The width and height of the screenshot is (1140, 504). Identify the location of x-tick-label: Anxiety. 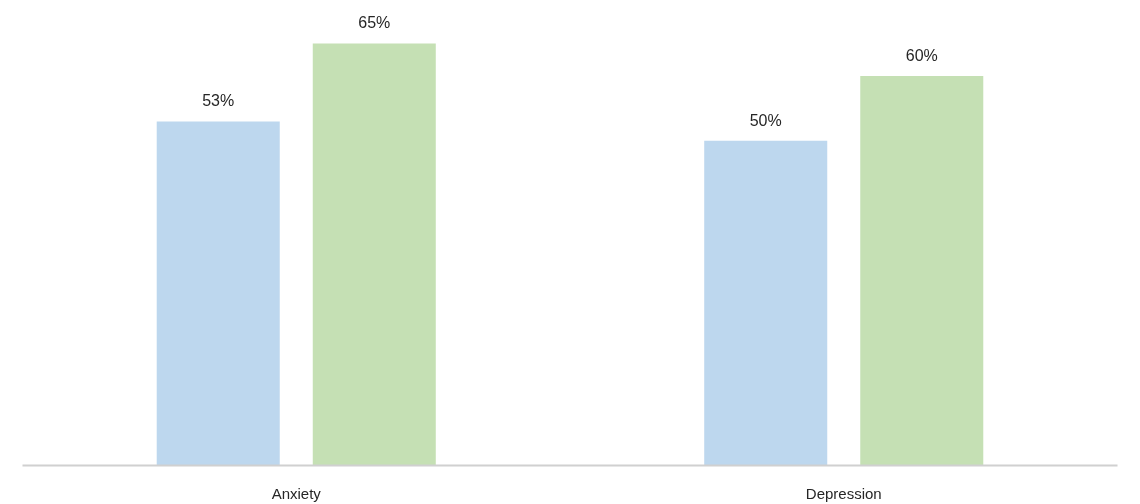
(296, 493).